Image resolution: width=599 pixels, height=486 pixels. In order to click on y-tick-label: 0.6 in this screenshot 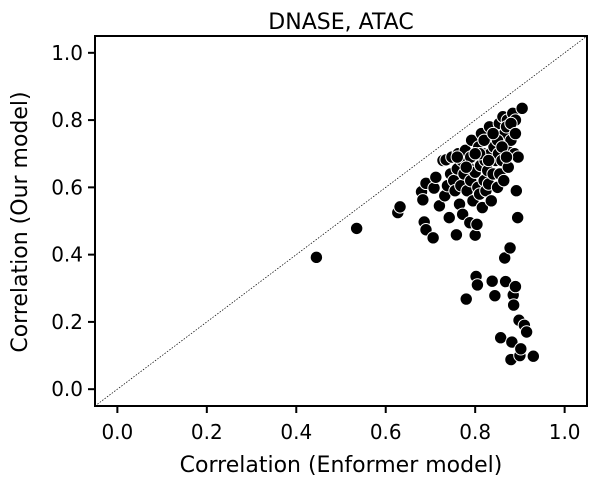, I will do `click(67, 187)`.